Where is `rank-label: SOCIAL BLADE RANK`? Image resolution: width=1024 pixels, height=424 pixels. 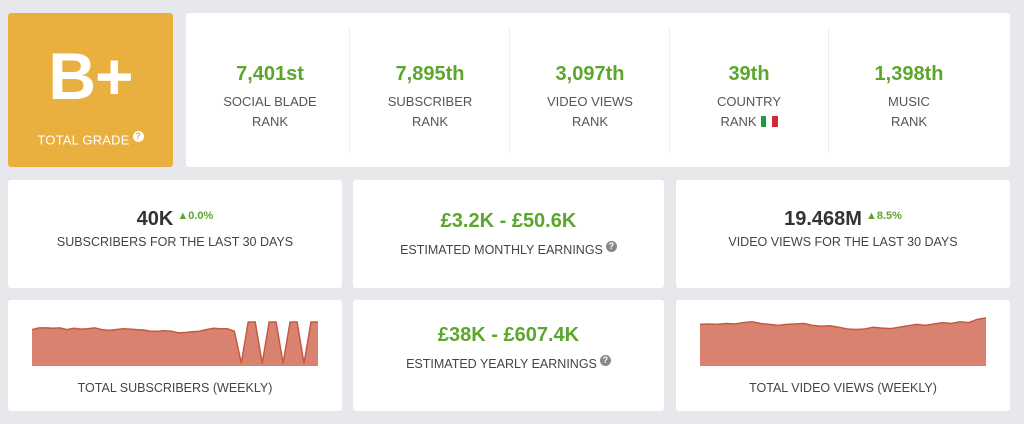 rank-label: SOCIAL BLADE RANK is located at coordinates (270, 111).